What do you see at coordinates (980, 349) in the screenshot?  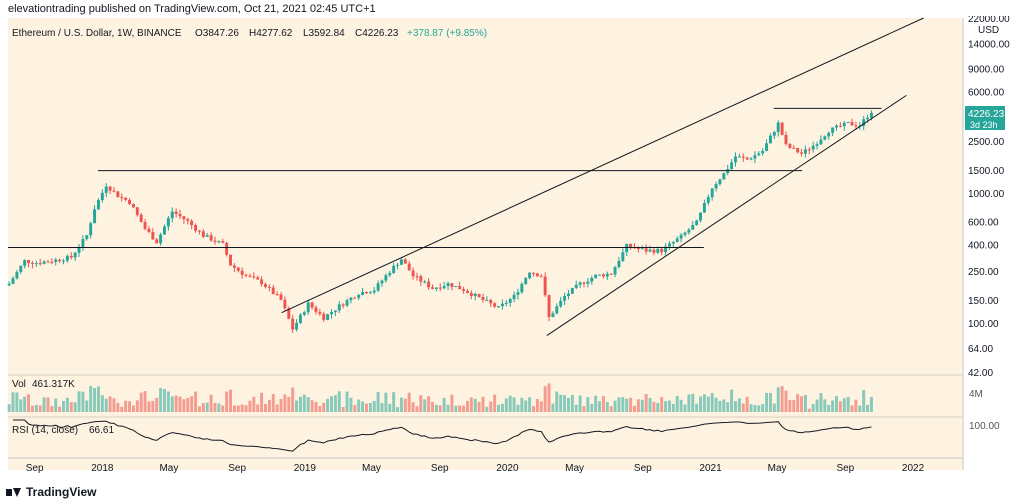 I see `price-tick-label: 64.00` at bounding box center [980, 349].